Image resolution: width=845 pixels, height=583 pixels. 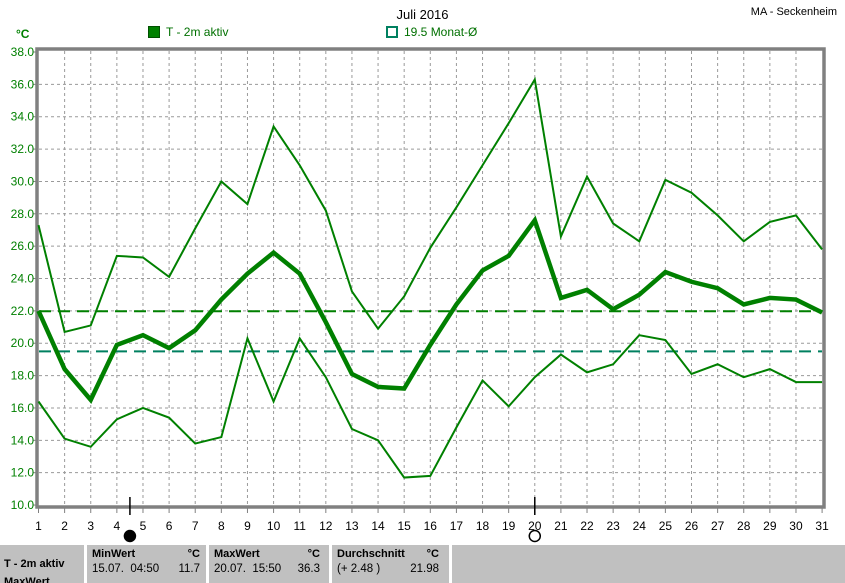 I want to click on avg-value: 21.98, so click(x=424, y=569).